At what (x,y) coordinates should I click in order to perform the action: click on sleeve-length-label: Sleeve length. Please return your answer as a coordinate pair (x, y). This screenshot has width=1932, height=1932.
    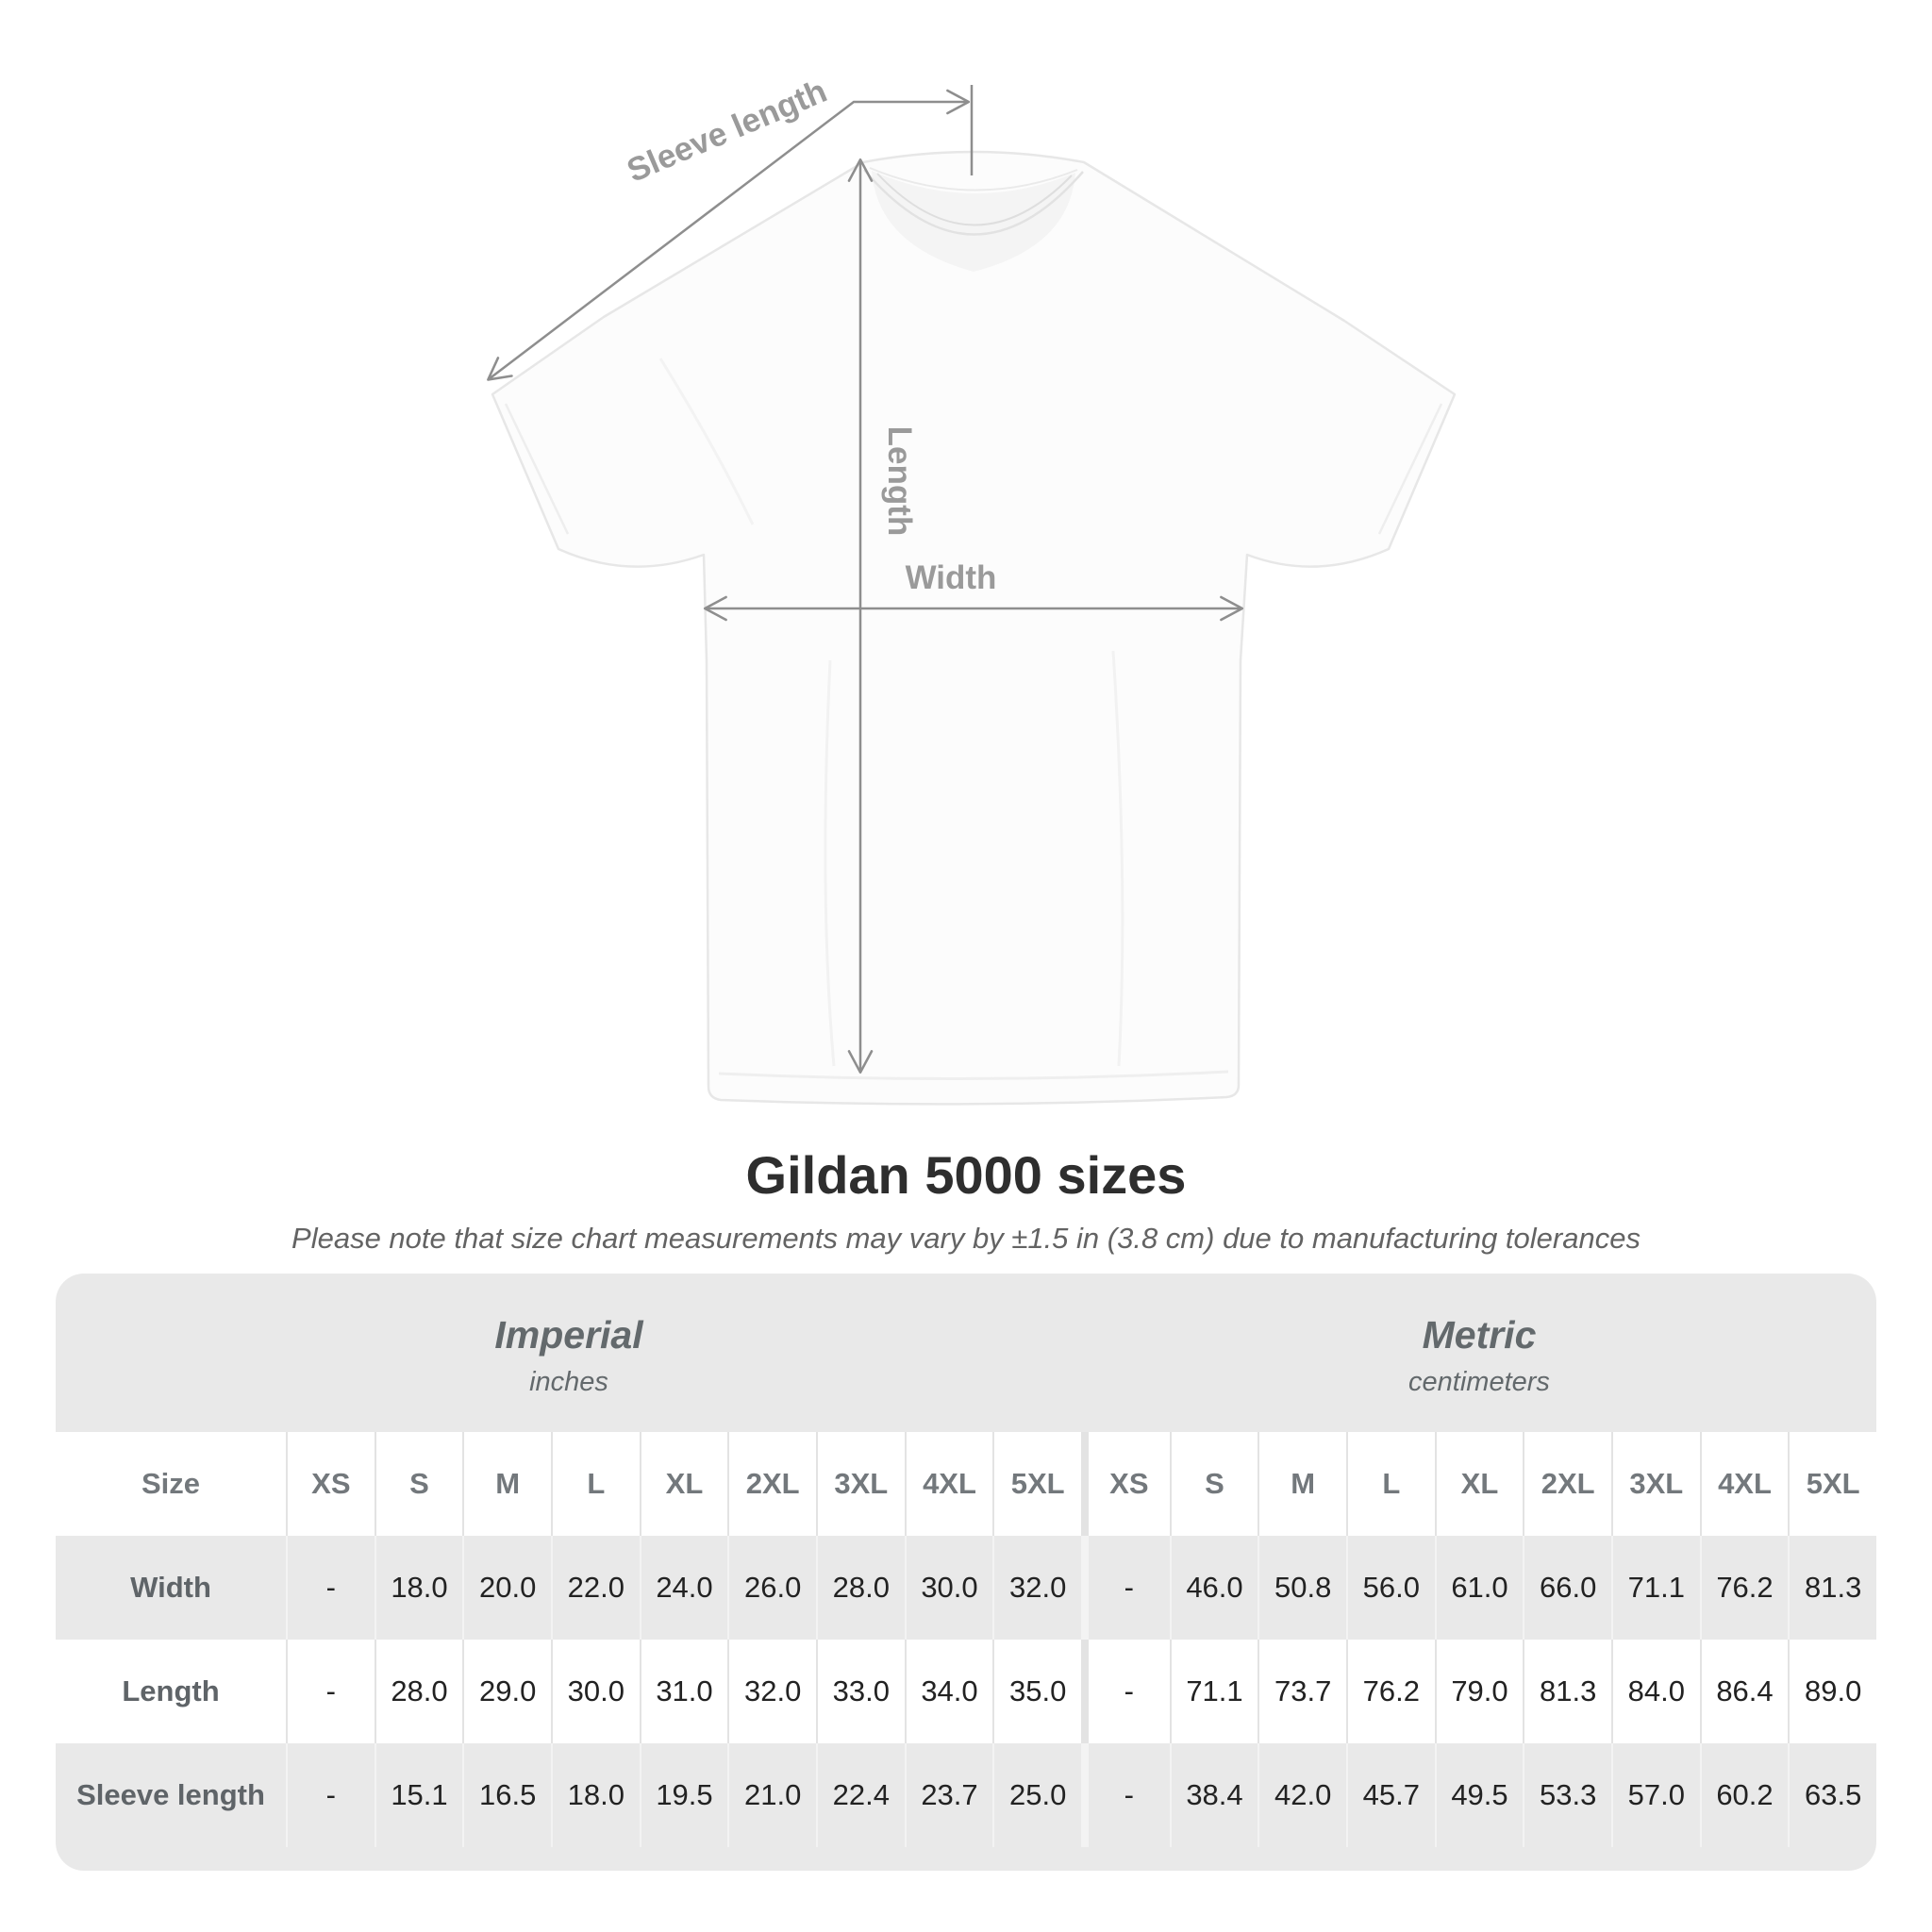
    Looking at the image, I should click on (727, 131).